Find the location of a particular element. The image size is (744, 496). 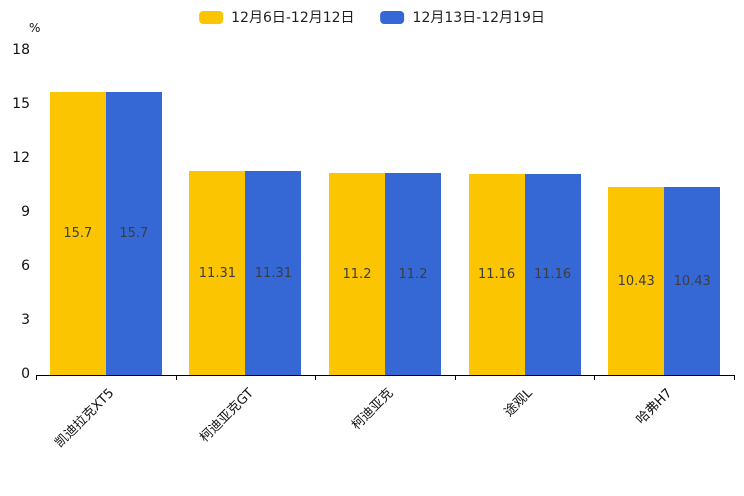

bar-series-0-柯迪亚克GT is located at coordinates (217, 273).